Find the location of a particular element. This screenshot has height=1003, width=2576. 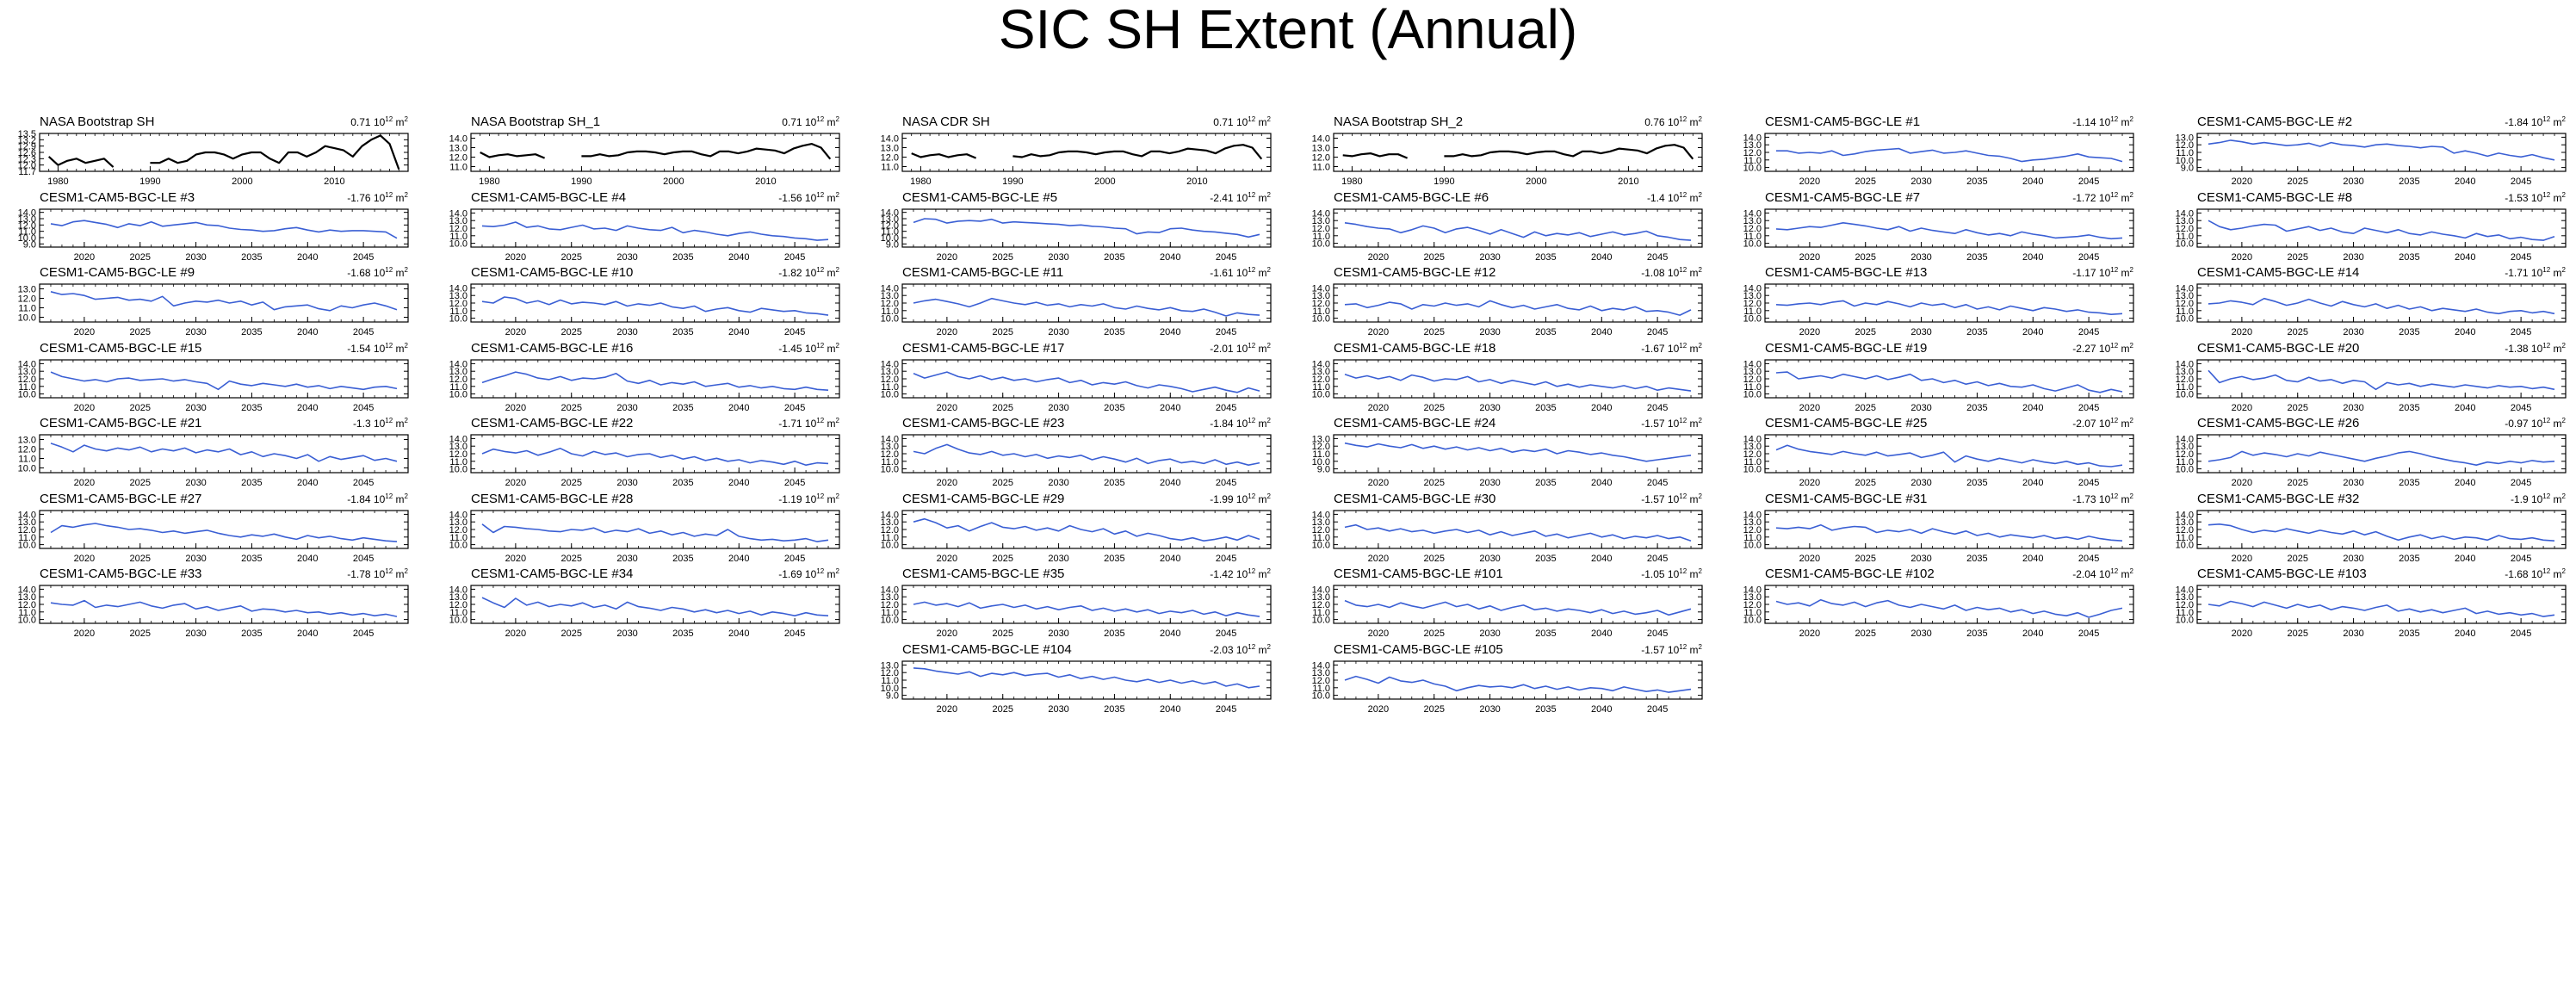

x-tick-label: 1990 is located at coordinates (1012, 181).